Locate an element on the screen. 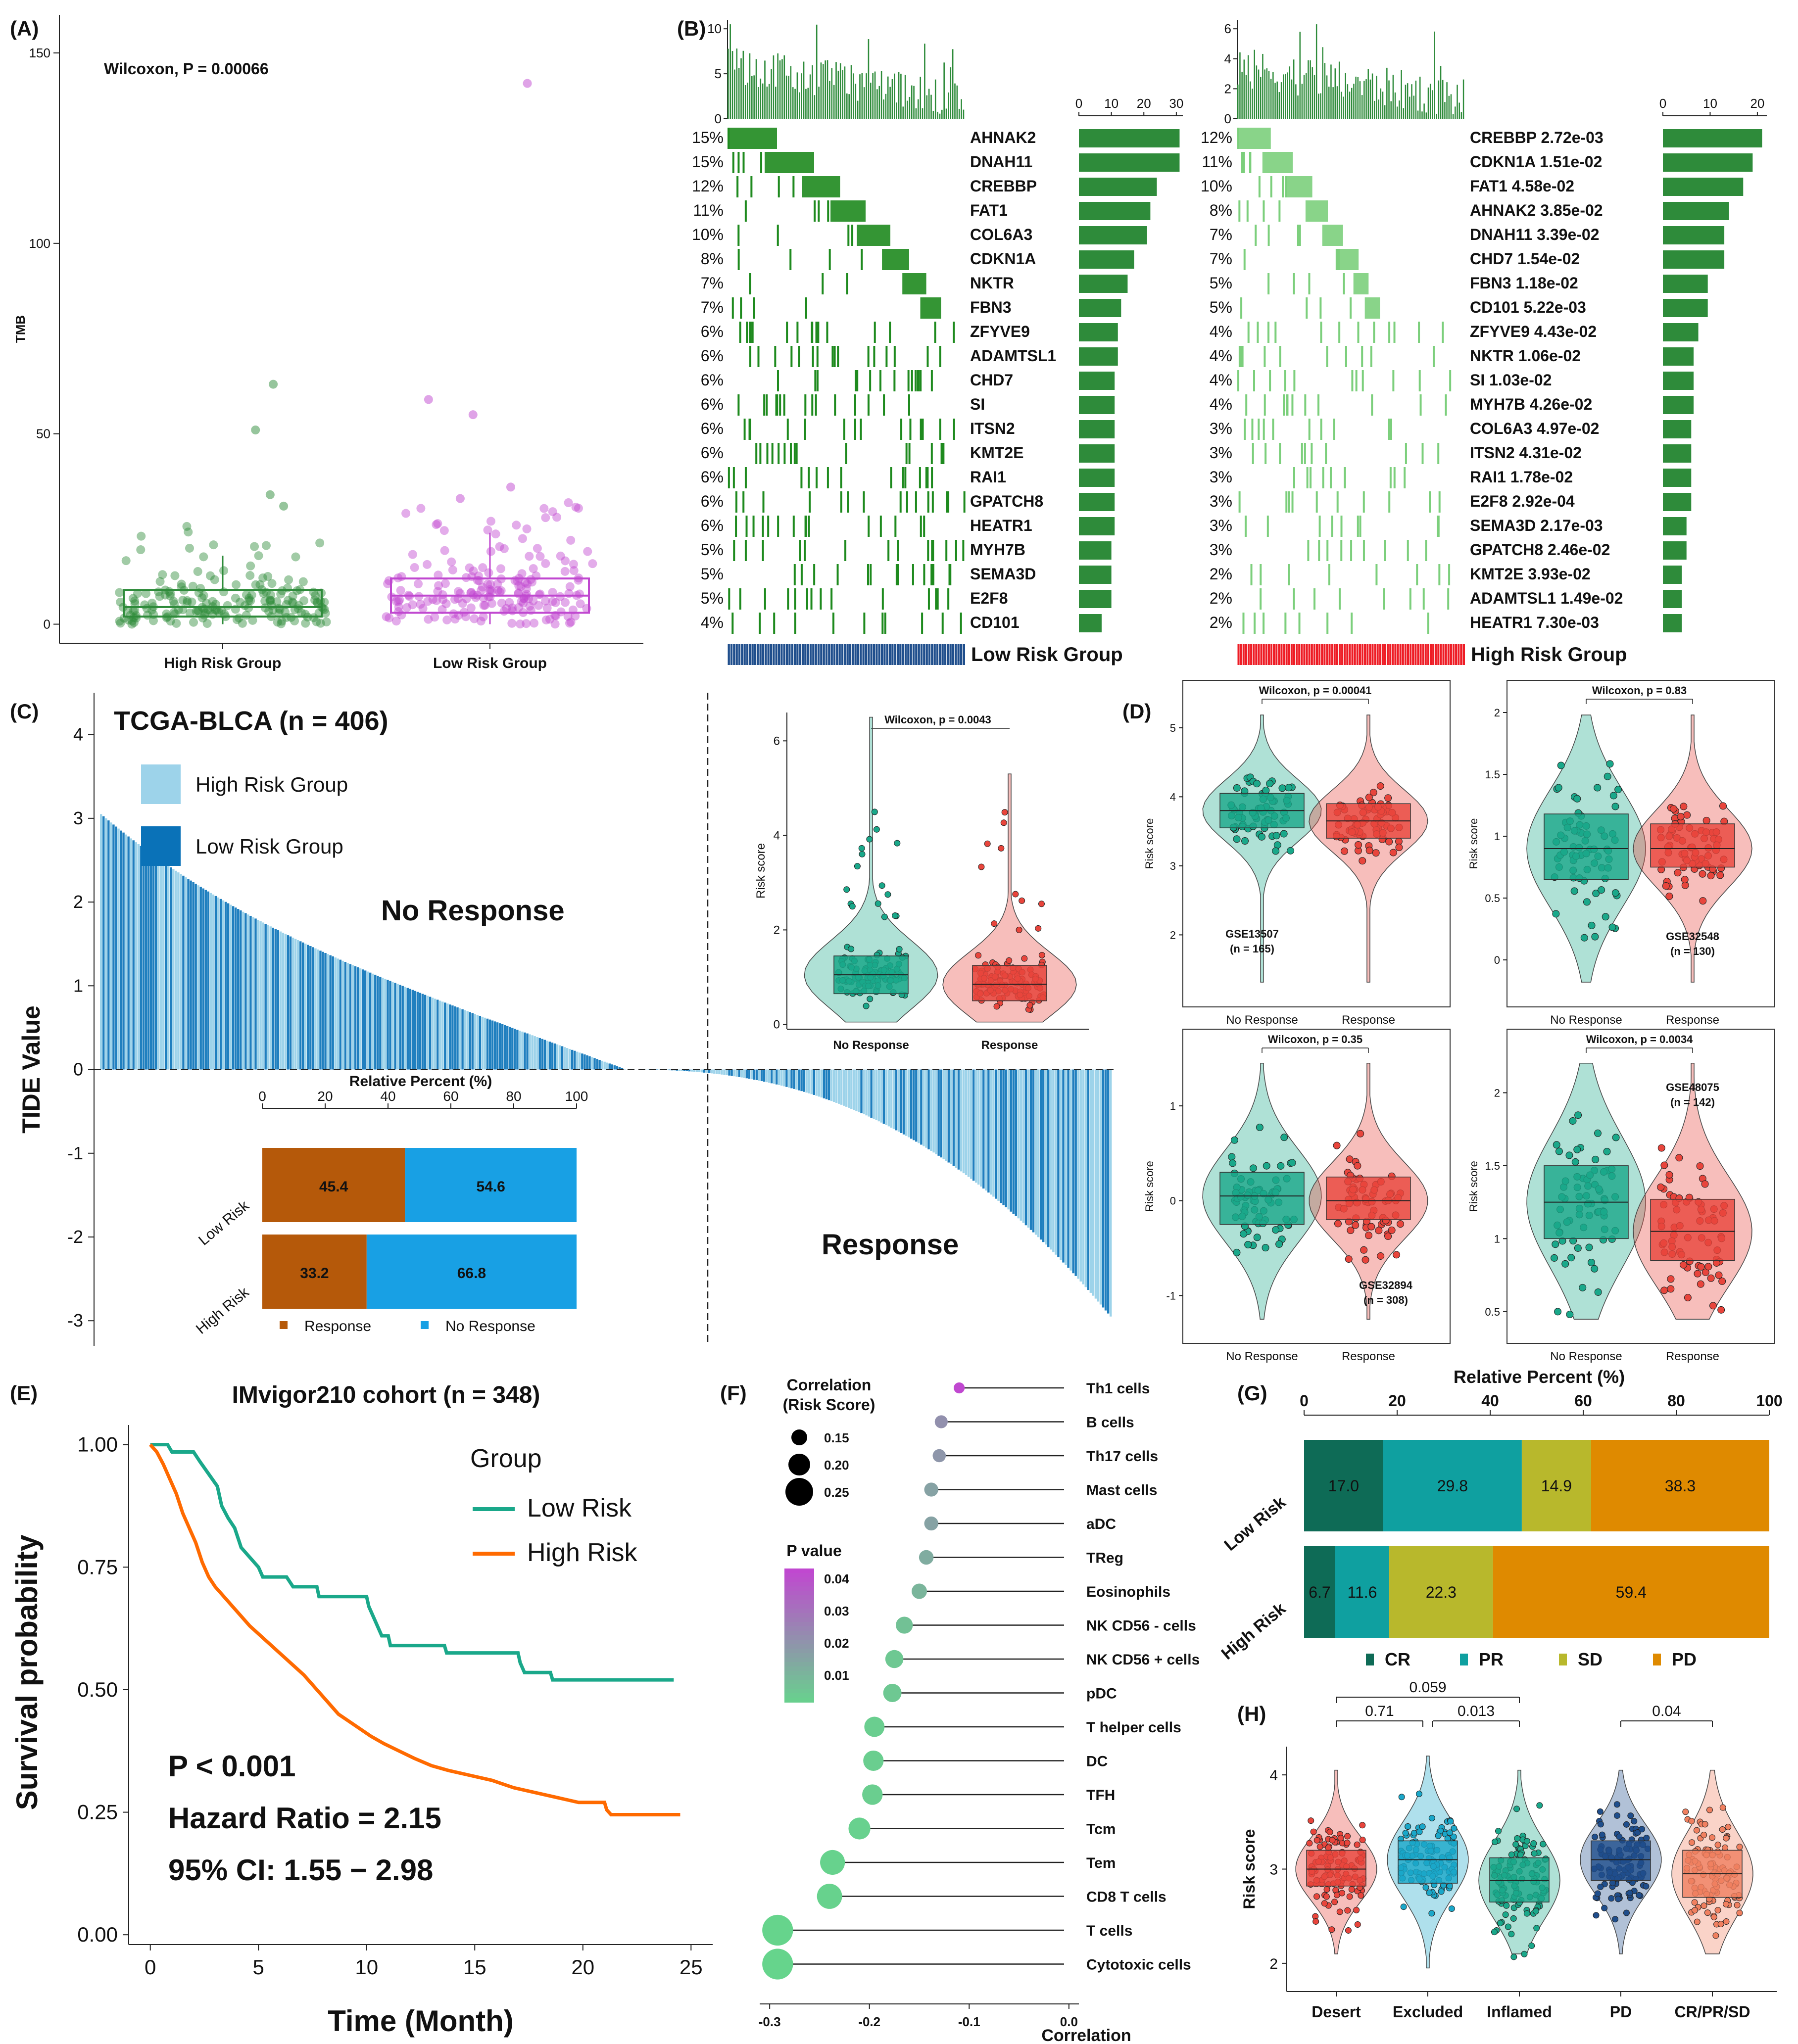 The height and width of the screenshot is (2044, 1798). c-legend-swatch-high is located at coordinates (161, 784).